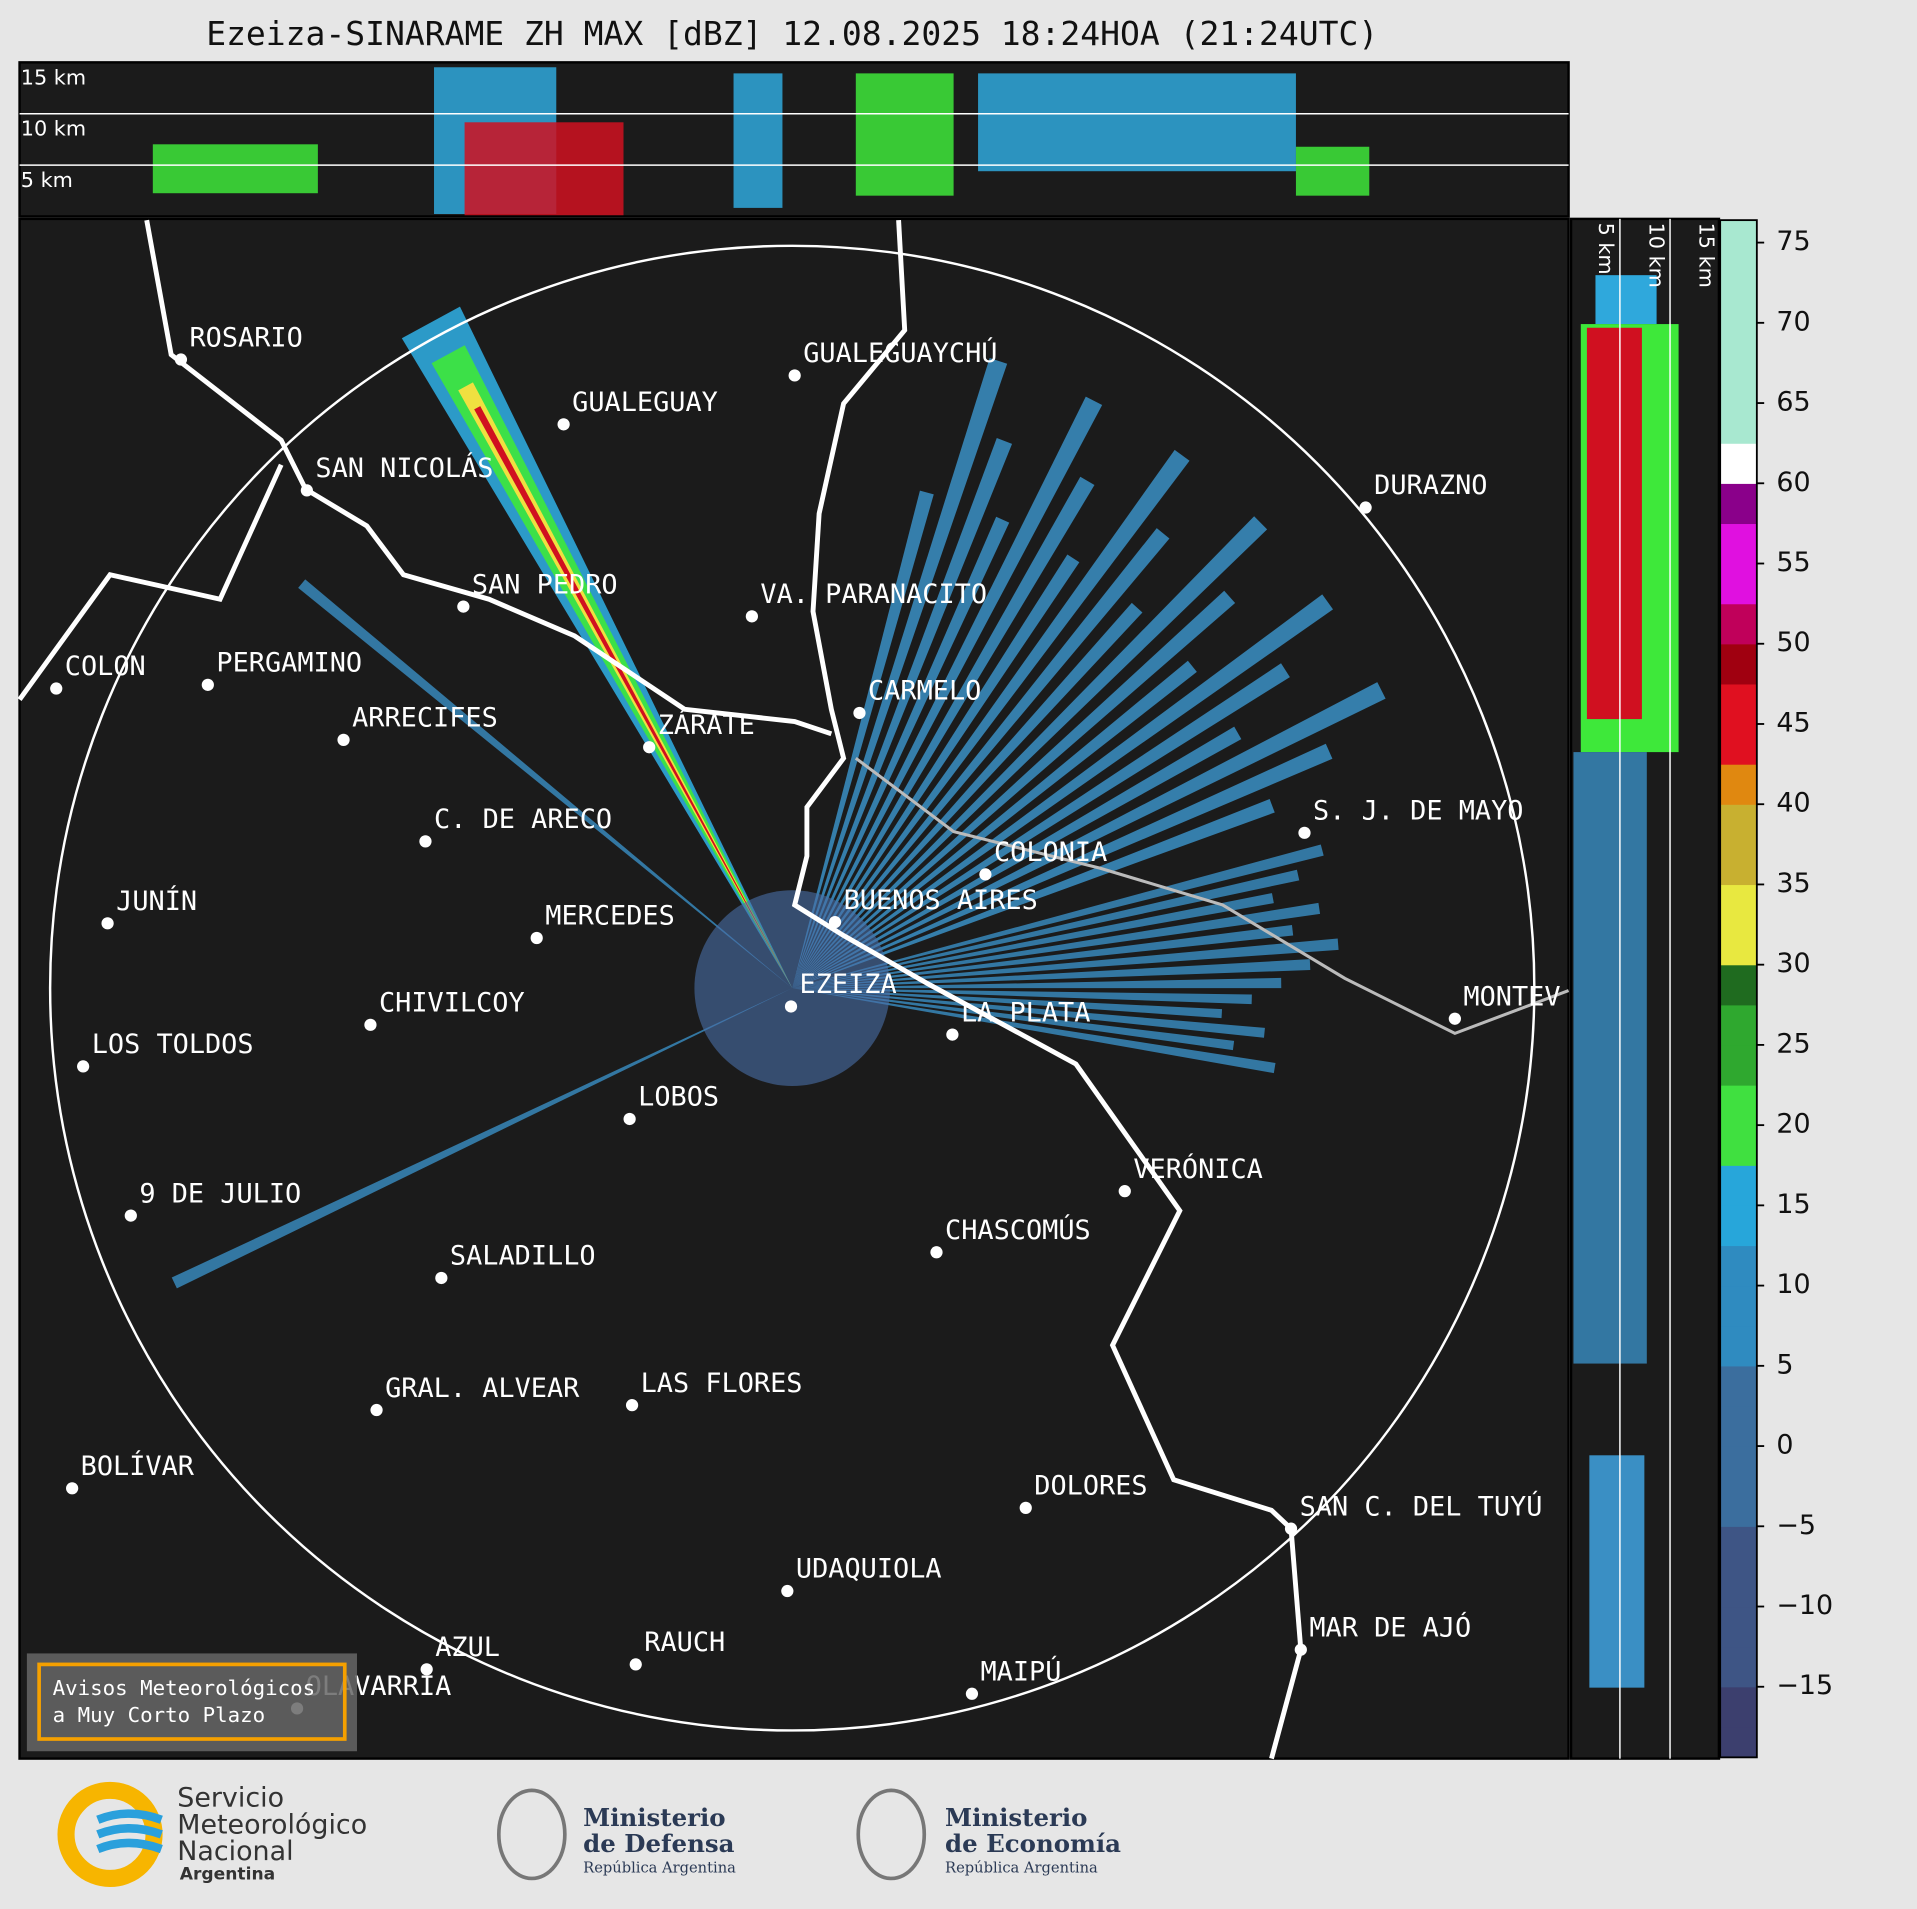  What do you see at coordinates (1018, 1230) in the screenshot?
I see `city-label: CHASCOMÚS` at bounding box center [1018, 1230].